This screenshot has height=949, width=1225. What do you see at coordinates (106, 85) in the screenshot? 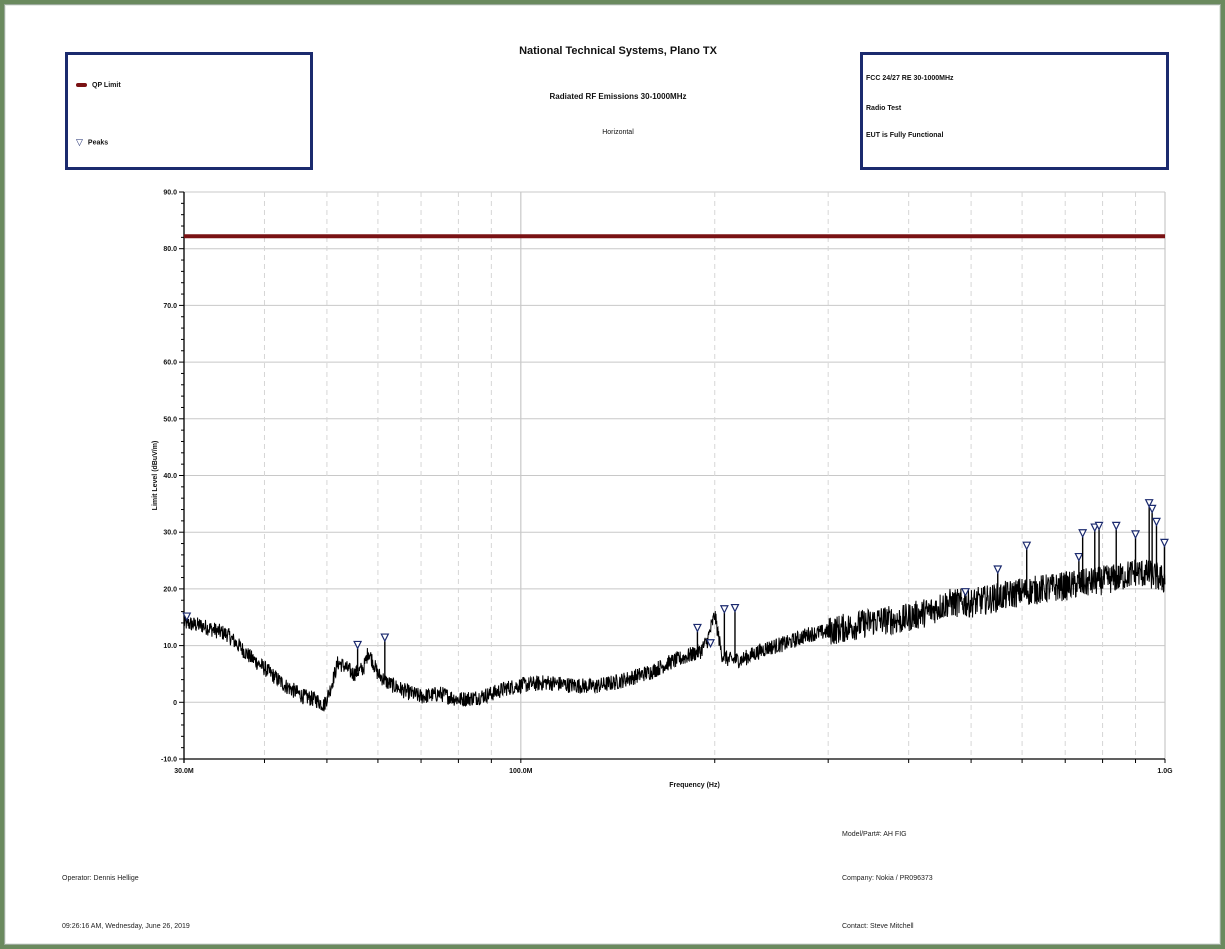
I see `legend-label: QP Limit` at bounding box center [106, 85].